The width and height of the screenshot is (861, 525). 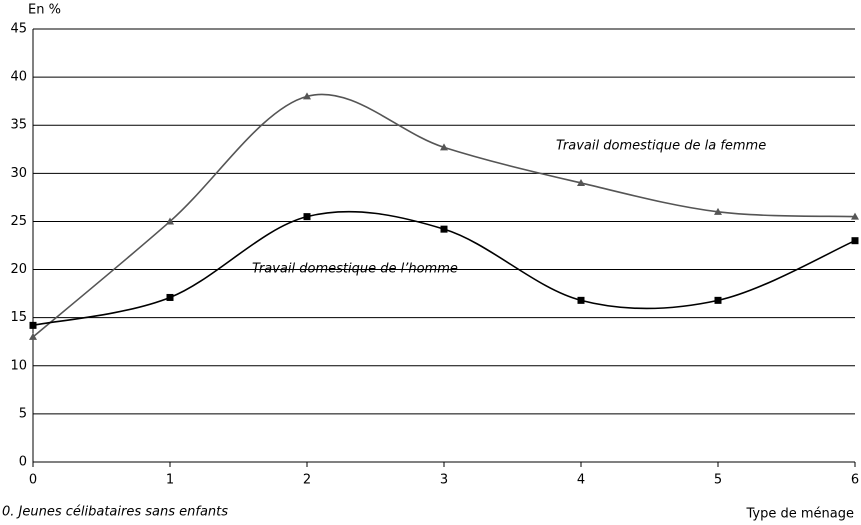 I want to click on series-label: Travail domestique de l’homme, so click(x=355, y=269).